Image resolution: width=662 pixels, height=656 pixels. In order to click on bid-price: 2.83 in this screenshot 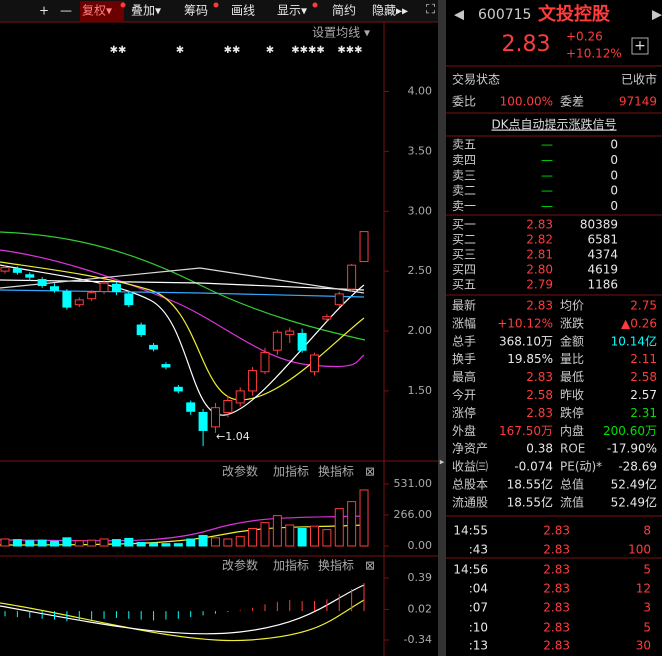, I will do `click(539, 225)`.